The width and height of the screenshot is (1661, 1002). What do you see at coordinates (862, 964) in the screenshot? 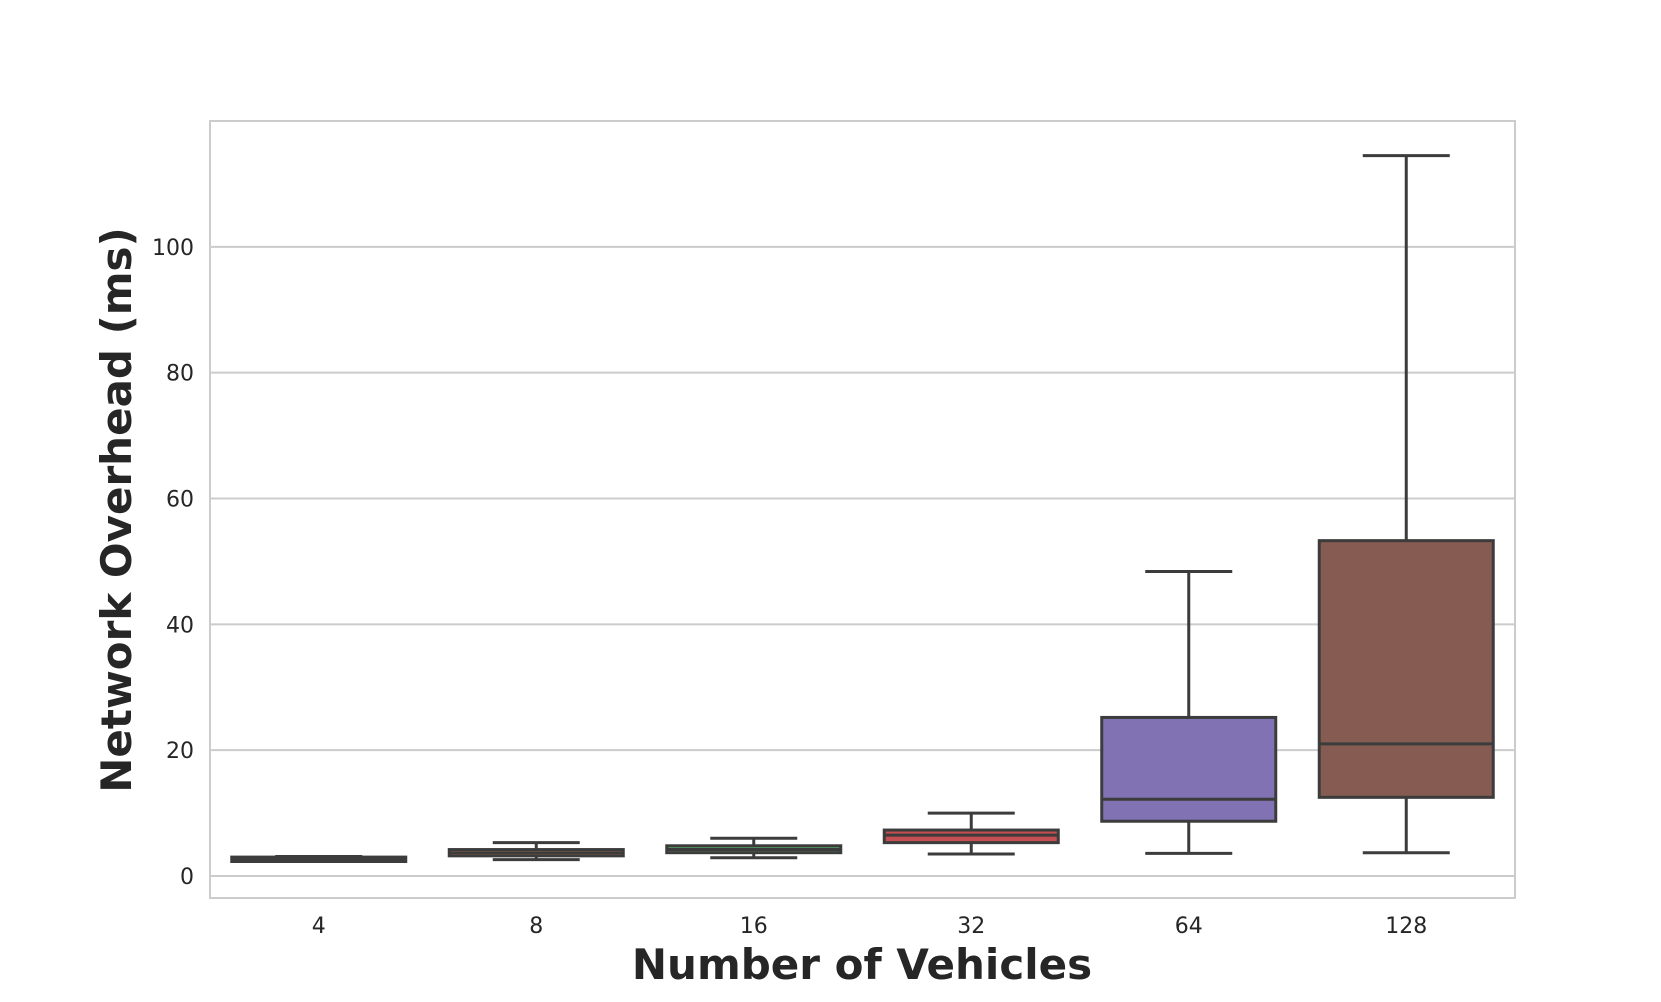
I see `x-axis-title: Number of Vehicles` at bounding box center [862, 964].